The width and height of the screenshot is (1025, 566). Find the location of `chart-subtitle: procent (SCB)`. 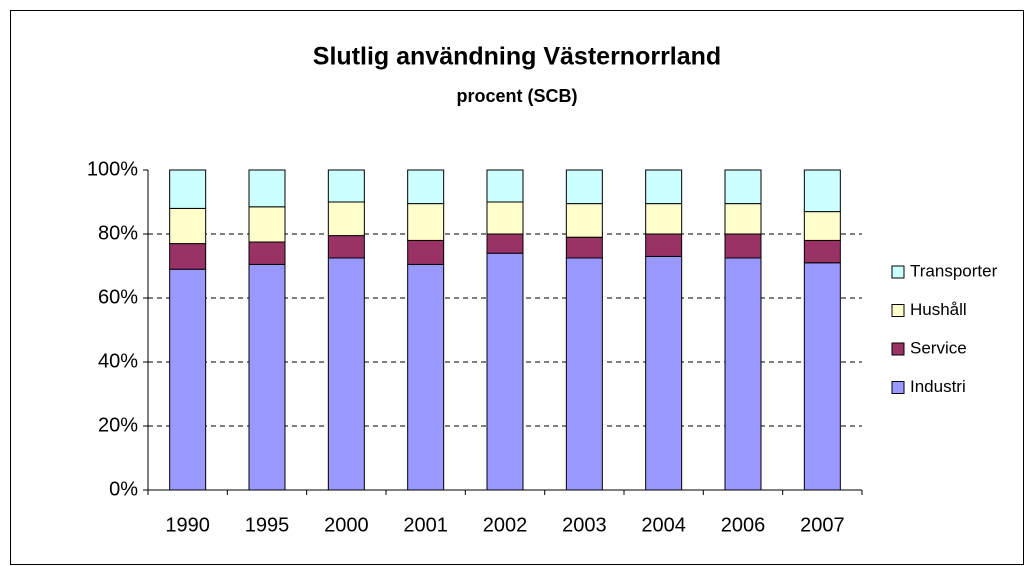

chart-subtitle: procent (SCB) is located at coordinates (517, 96).